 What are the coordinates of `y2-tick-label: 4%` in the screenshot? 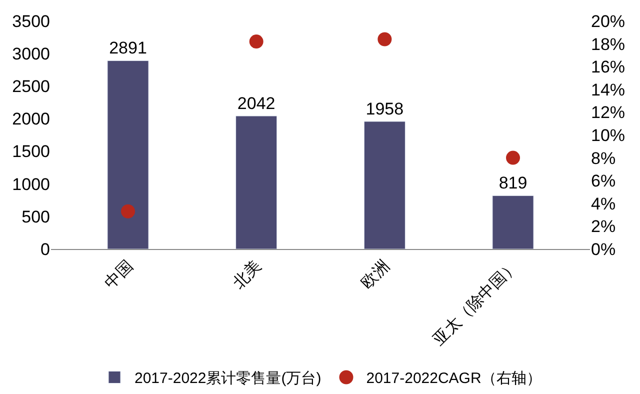 It's located at (603, 204).